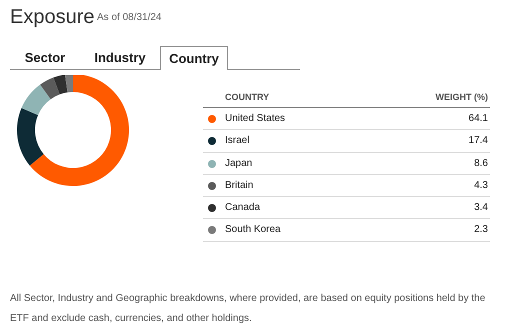 The width and height of the screenshot is (505, 330). What do you see at coordinates (237, 140) in the screenshot?
I see `legend-label: Israel` at bounding box center [237, 140].